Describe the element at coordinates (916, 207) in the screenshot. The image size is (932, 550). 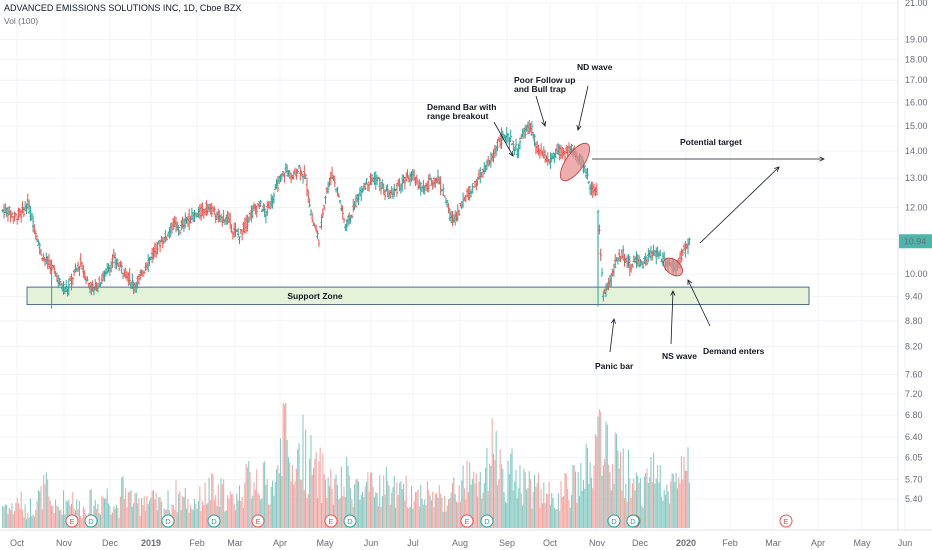
I see `price-tick-label: 12.00` at that location.